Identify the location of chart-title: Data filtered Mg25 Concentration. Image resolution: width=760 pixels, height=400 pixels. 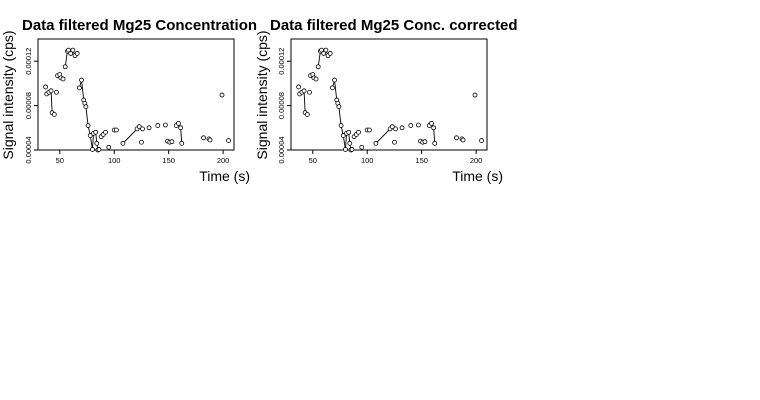
(139, 25).